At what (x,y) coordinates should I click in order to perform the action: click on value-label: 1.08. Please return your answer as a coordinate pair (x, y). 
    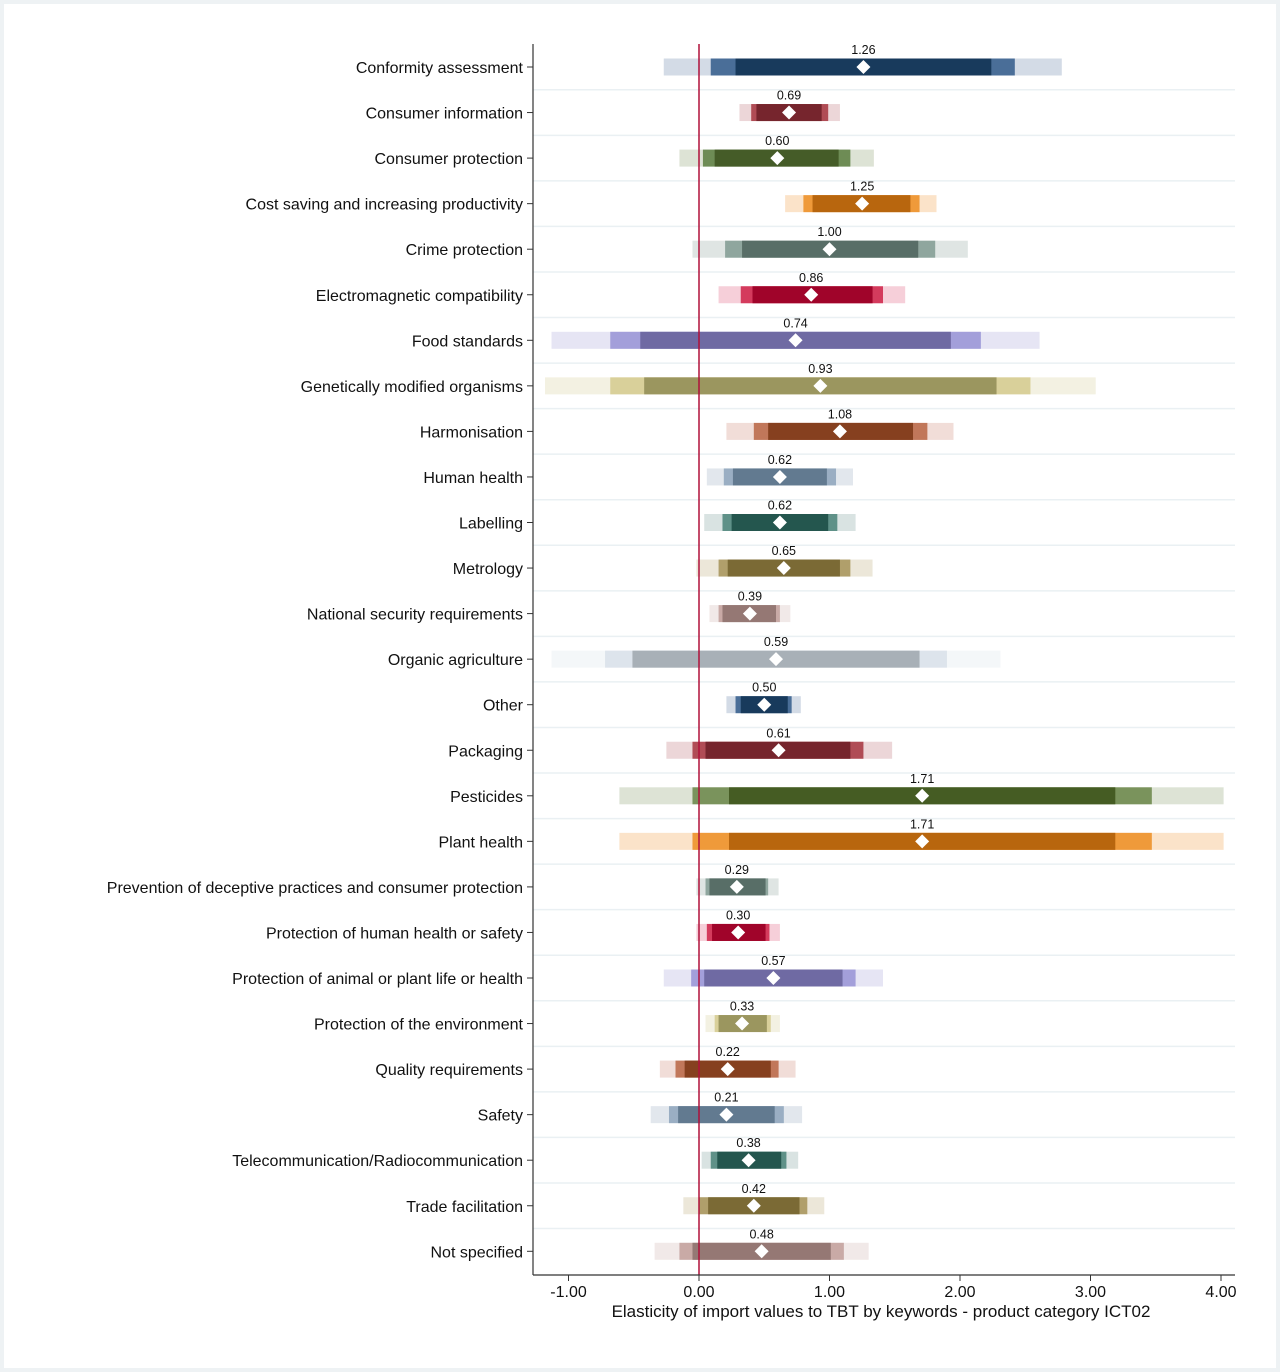
    Looking at the image, I should click on (840, 414).